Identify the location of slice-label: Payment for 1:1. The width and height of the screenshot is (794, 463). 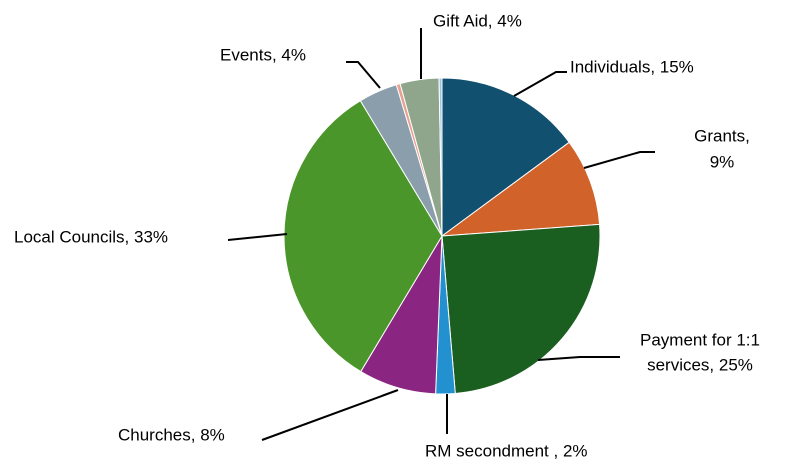
(700, 339).